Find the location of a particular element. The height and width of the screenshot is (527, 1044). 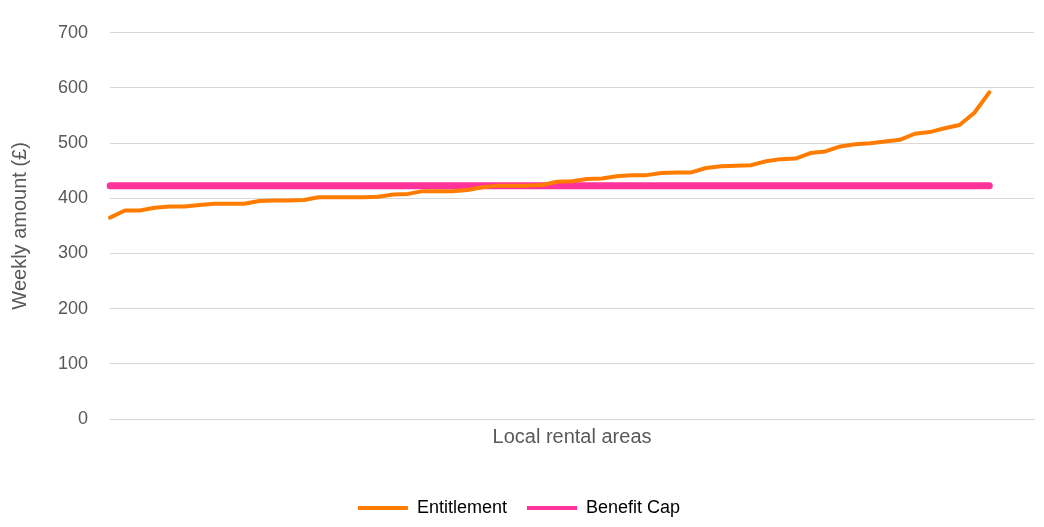

legend-label: Entitlement is located at coordinates (461, 506).